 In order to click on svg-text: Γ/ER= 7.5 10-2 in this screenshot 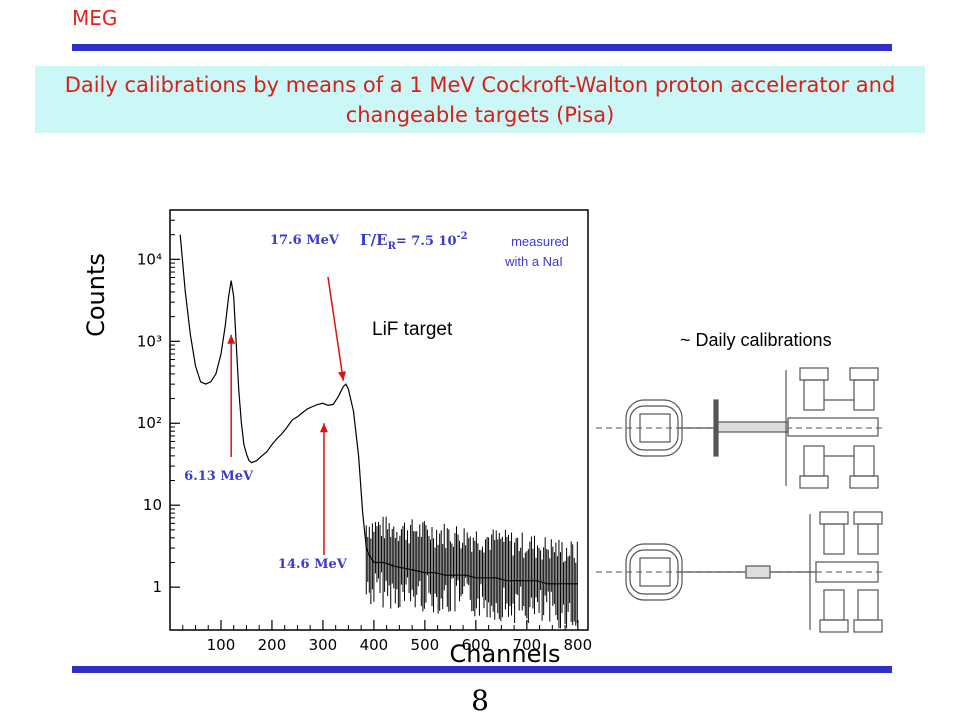, I will do `click(414, 241)`.